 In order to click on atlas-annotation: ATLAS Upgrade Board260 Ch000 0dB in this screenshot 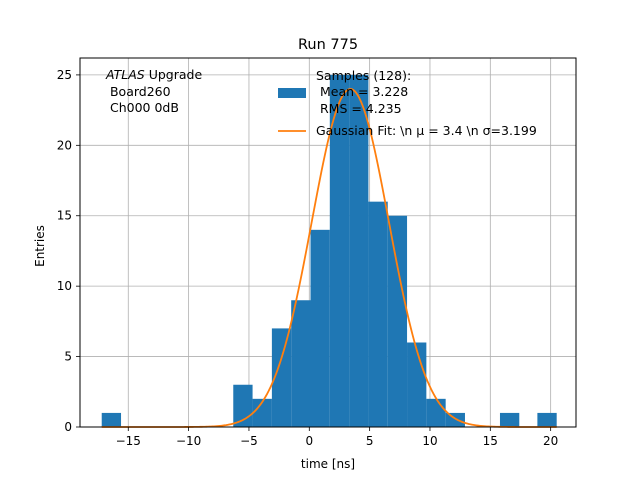, I will do `click(153, 91)`.